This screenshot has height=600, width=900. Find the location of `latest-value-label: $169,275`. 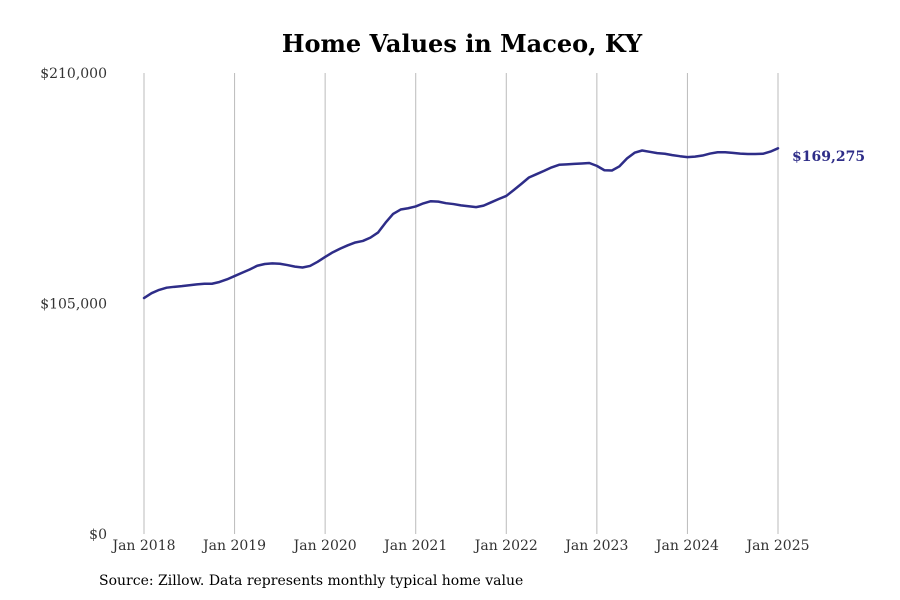

latest-value-label: $169,275 is located at coordinates (828, 157).